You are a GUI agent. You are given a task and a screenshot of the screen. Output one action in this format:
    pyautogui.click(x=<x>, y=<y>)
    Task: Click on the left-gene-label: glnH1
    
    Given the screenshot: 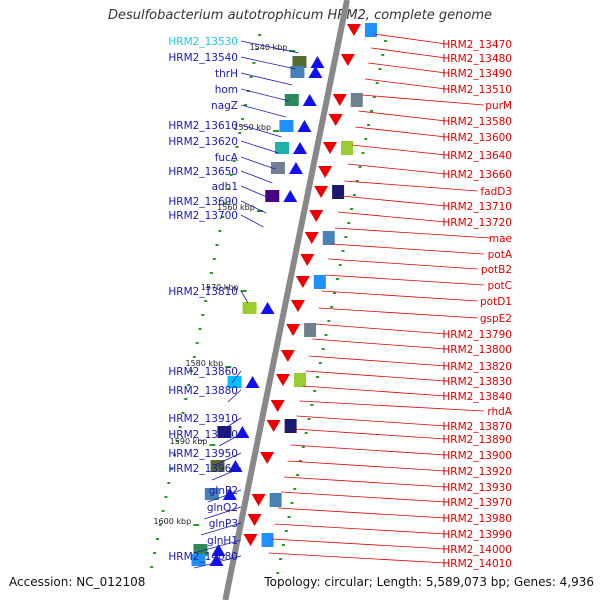 What is the action you would take?
    pyautogui.click(x=222, y=541)
    